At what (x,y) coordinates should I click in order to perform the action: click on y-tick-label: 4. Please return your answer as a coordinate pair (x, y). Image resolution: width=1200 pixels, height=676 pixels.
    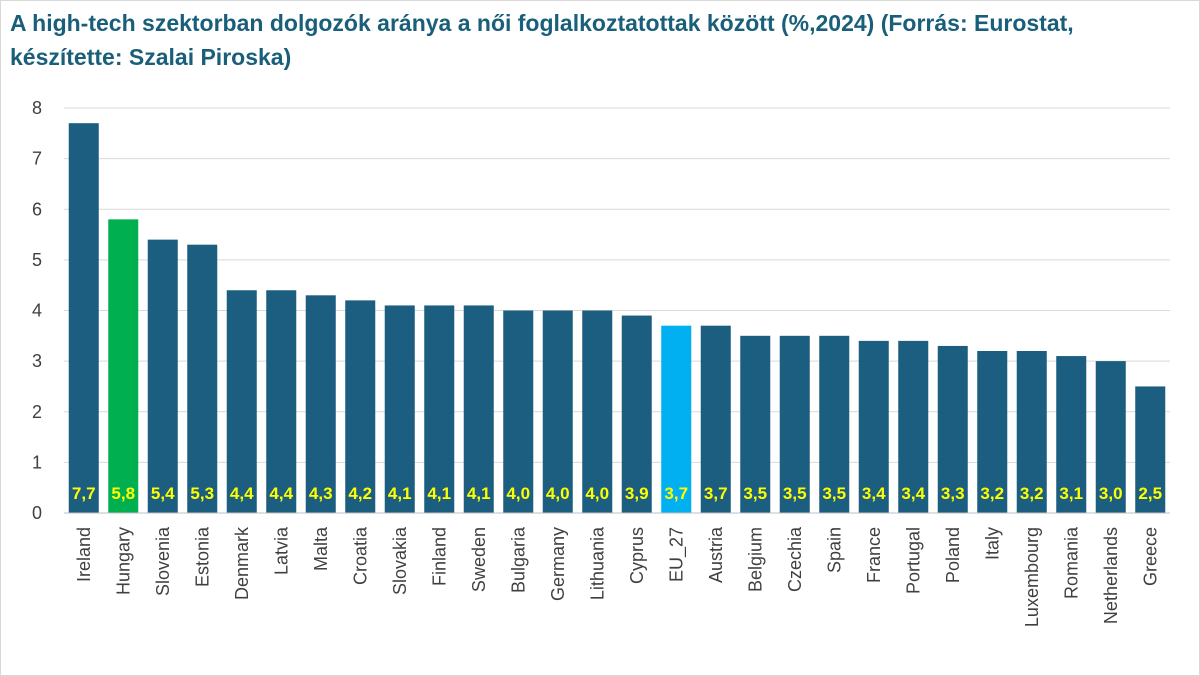
    Looking at the image, I should click on (37, 311).